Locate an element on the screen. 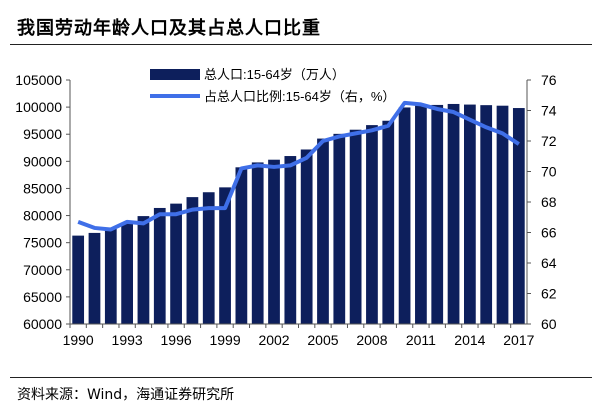 Image resolution: width=600 pixels, height=412 pixels. bar-2005 is located at coordinates (323, 231).